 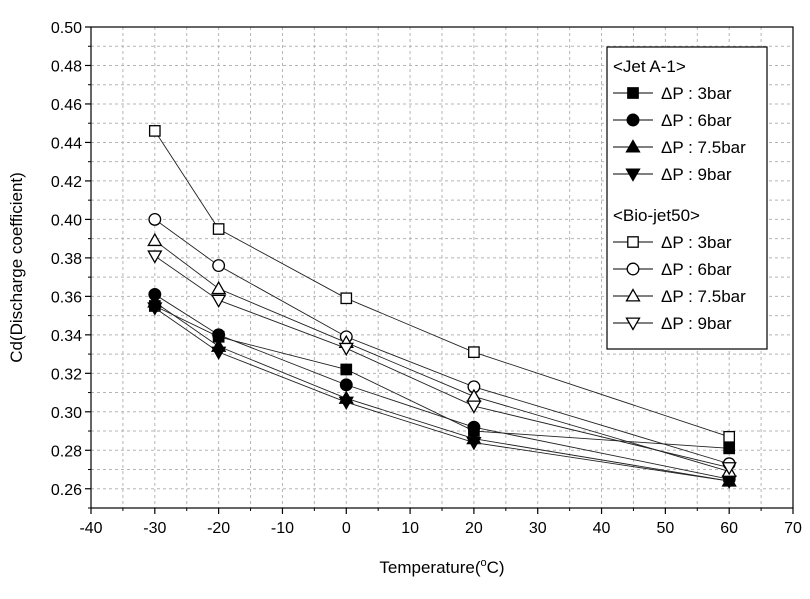 What do you see at coordinates (66, 297) in the screenshot?
I see `y-tick-label: 0.36` at bounding box center [66, 297].